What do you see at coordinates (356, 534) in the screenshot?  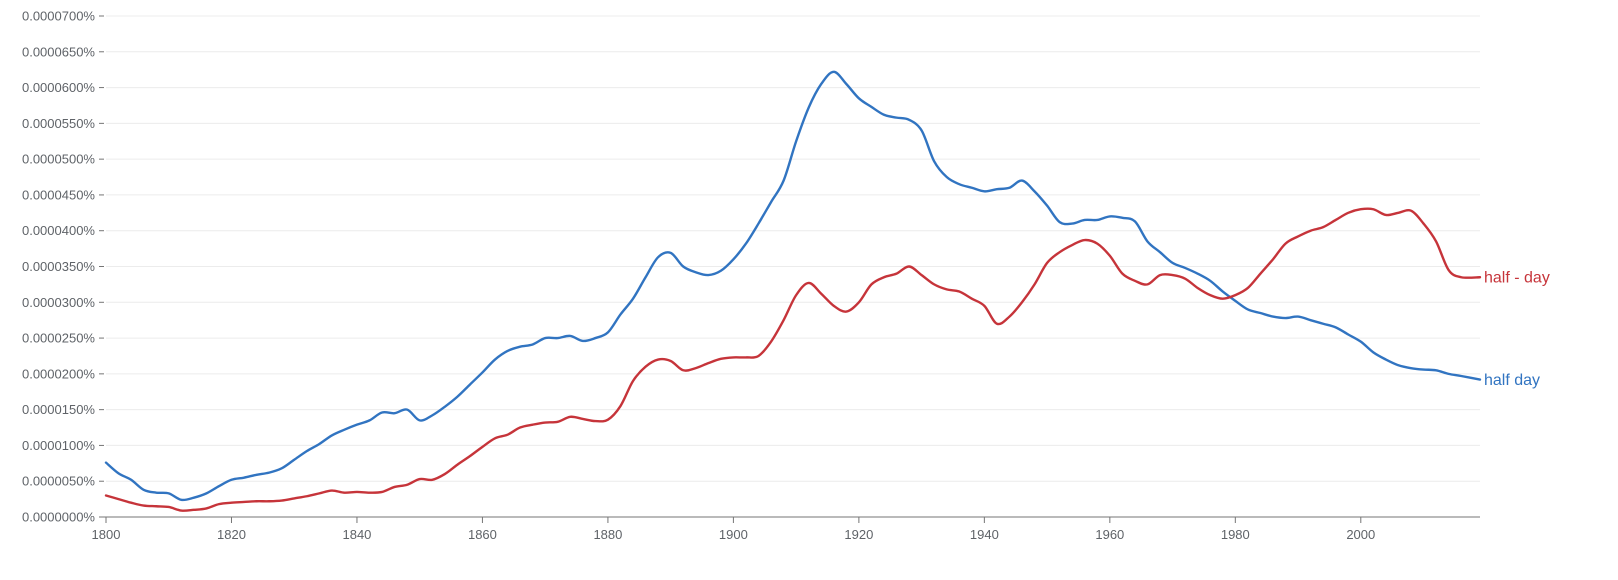 I see `x-tick-label: 1840` at bounding box center [356, 534].